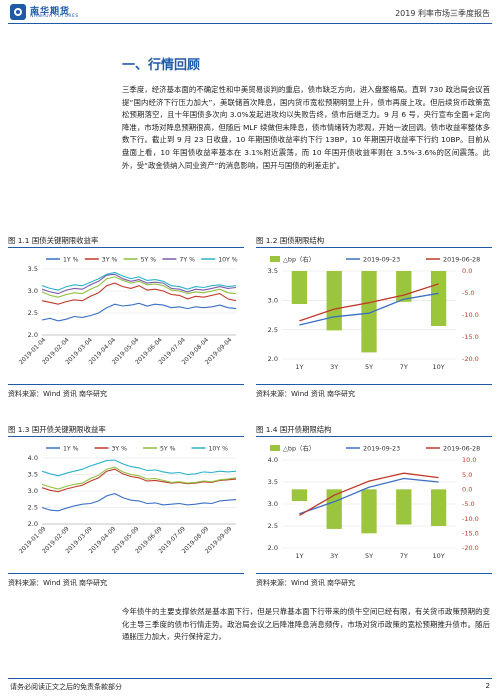  What do you see at coordinates (53, 240) in the screenshot?
I see `figure-1-title: 图 1.1 国债关键期限收益率` at bounding box center [53, 240].